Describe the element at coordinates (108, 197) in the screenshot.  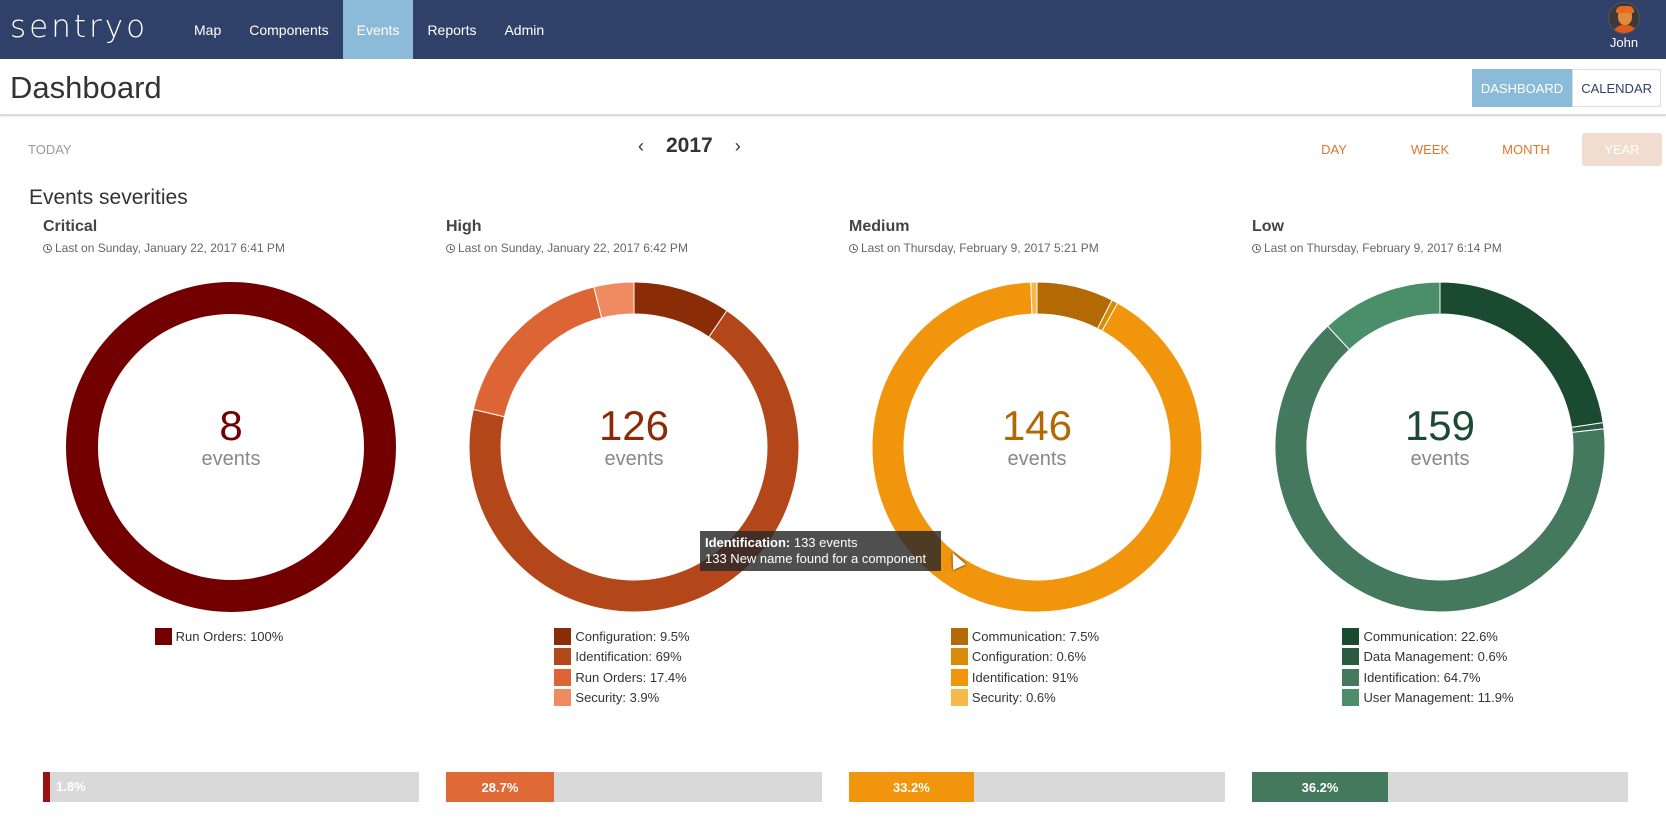
I see `section-title: Events severities` at that location.